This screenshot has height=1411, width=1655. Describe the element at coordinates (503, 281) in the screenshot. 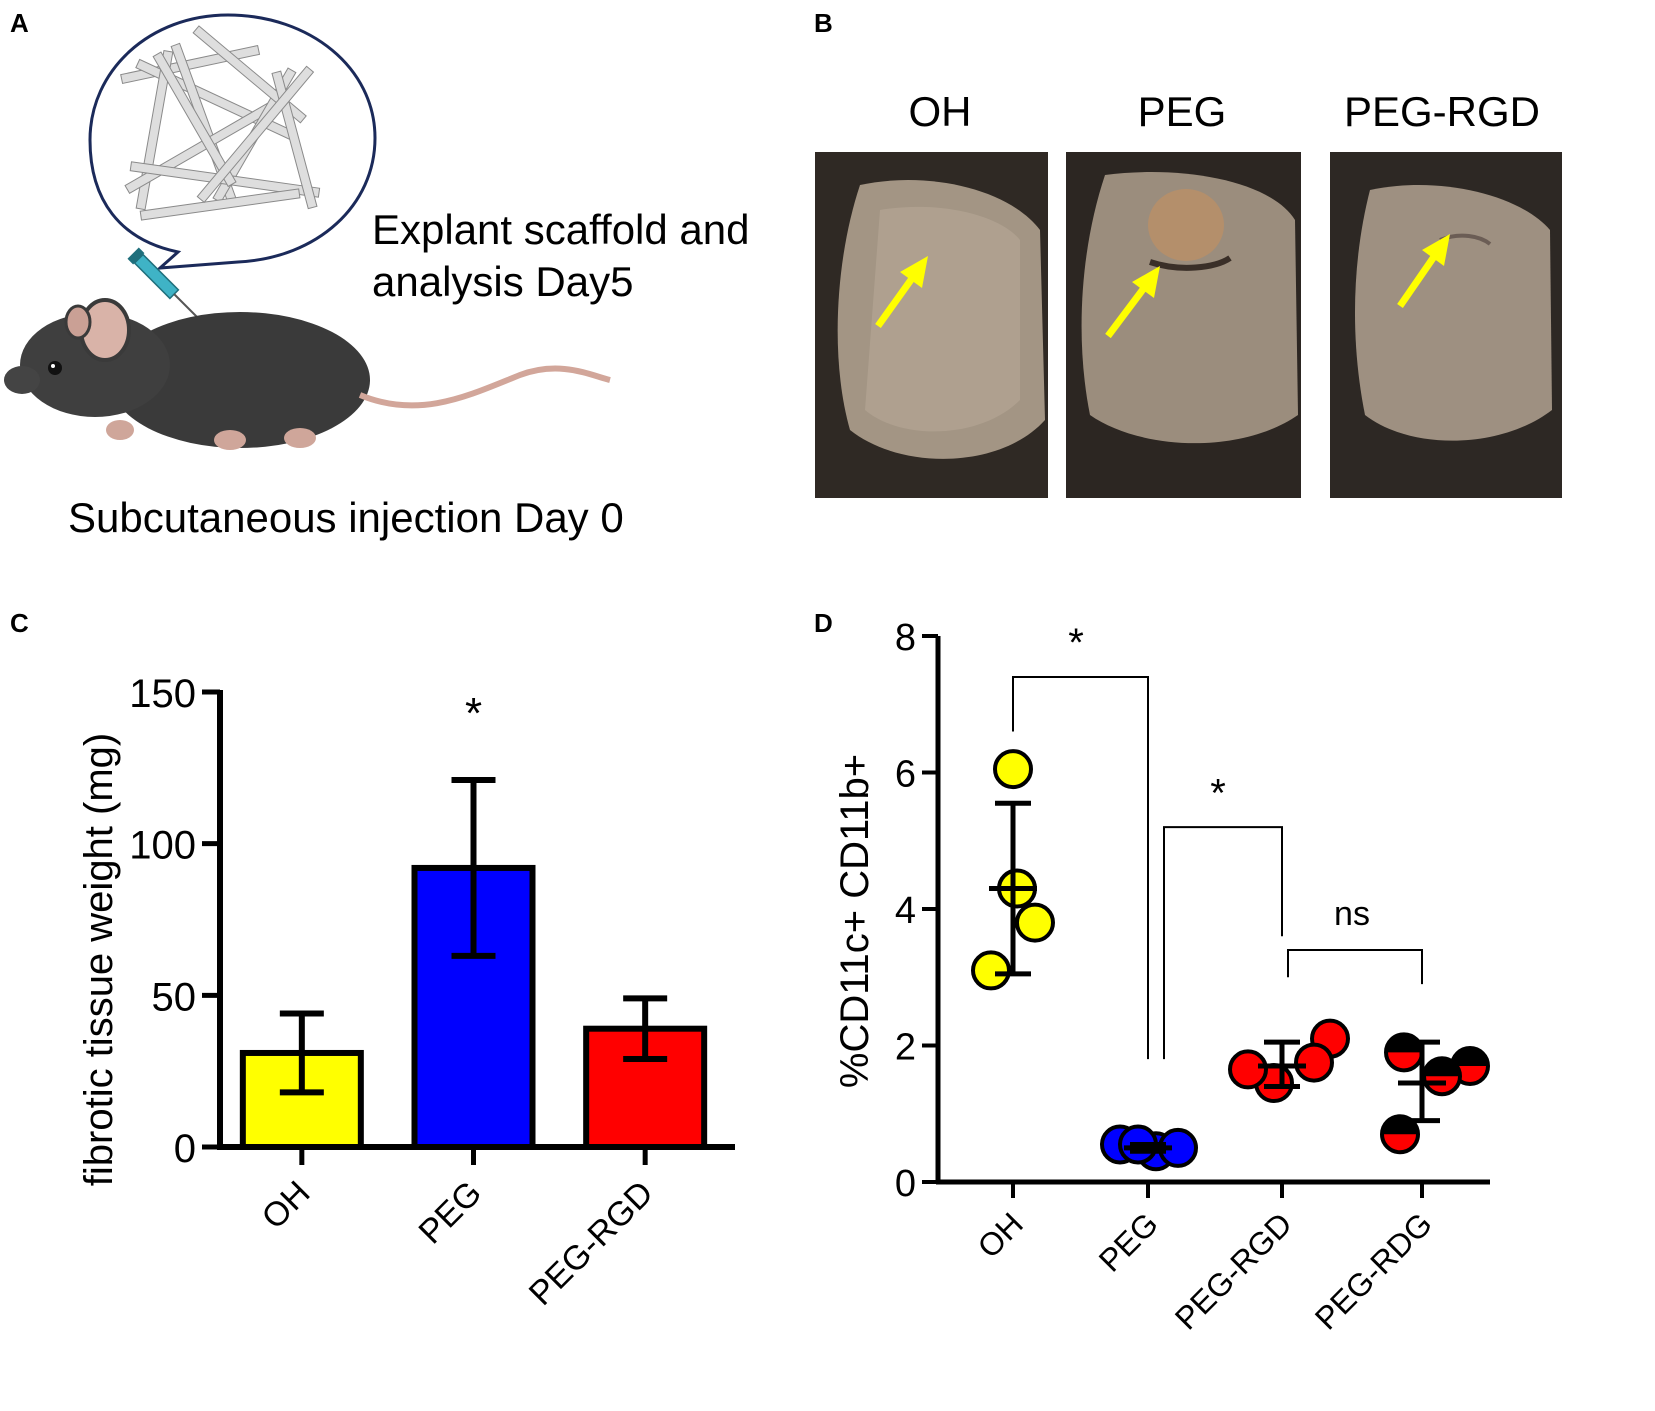

I see `caption-explant-line2: analysis Day5` at that location.